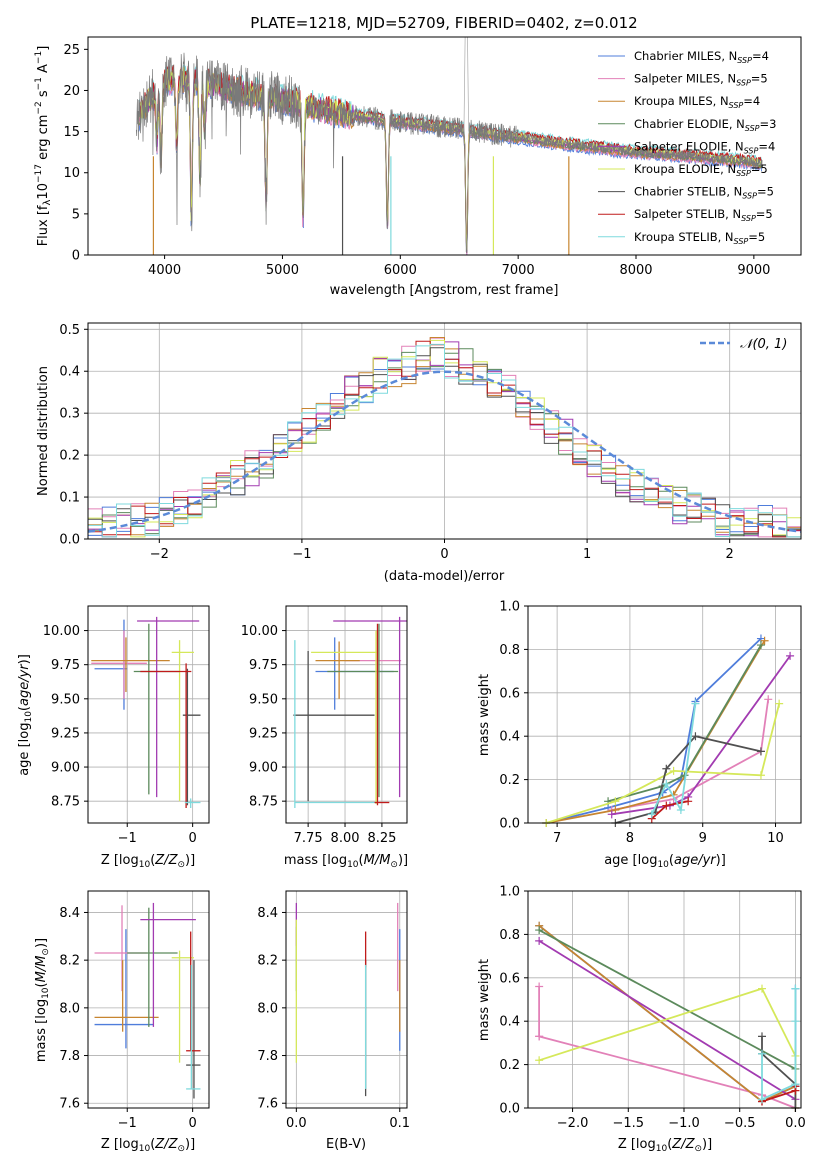 The image size is (819, 1170). Describe the element at coordinates (444, 290) in the screenshot. I see `spectrum-xlabel: wavelength [Angstrom, rest frame]` at that location.